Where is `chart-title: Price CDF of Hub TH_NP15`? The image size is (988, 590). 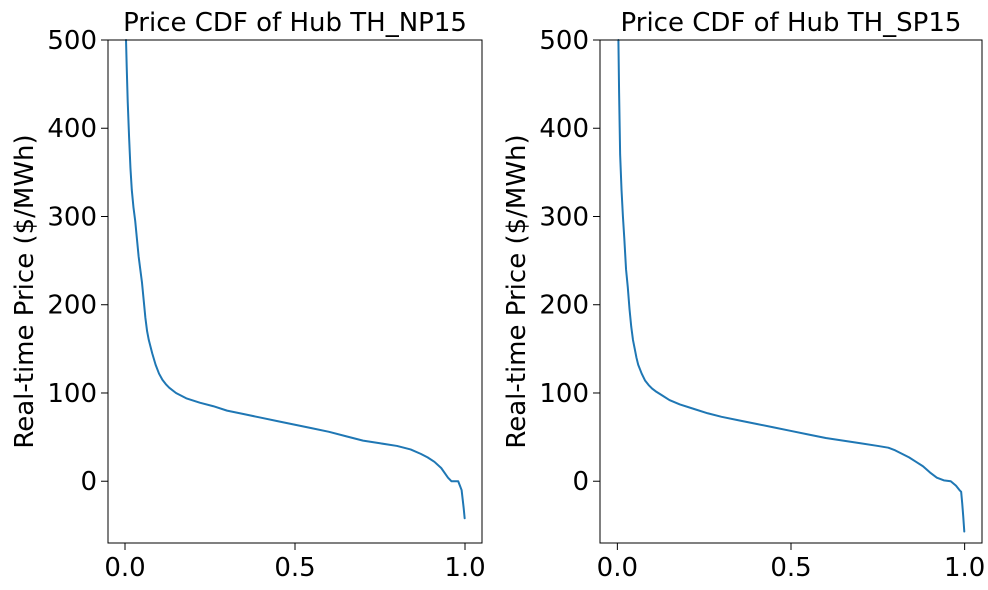 chart-title: Price CDF of Hub TH_NP15 is located at coordinates (295, 23).